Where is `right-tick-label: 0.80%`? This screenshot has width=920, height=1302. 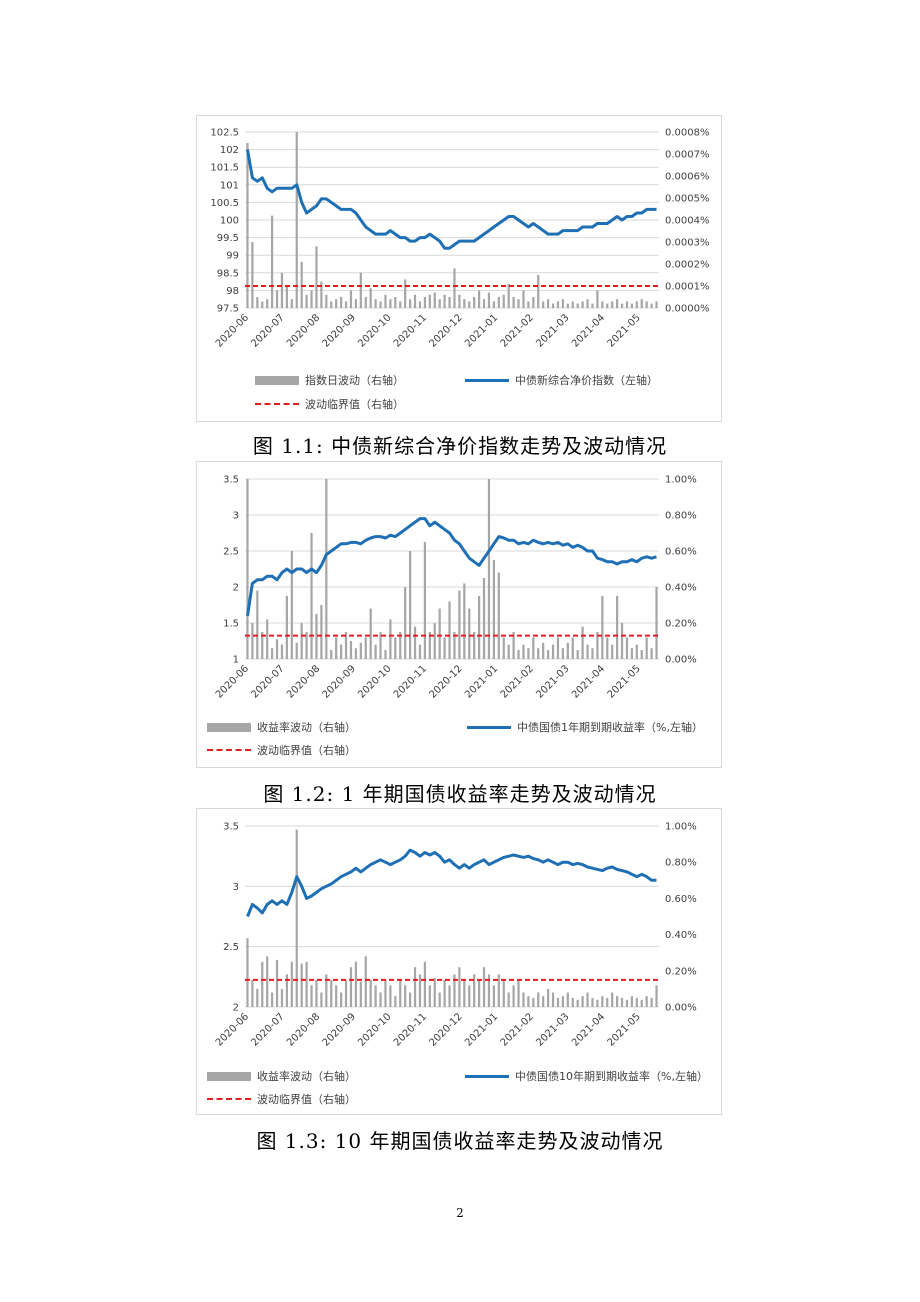
right-tick-label: 0.80% is located at coordinates (681, 516).